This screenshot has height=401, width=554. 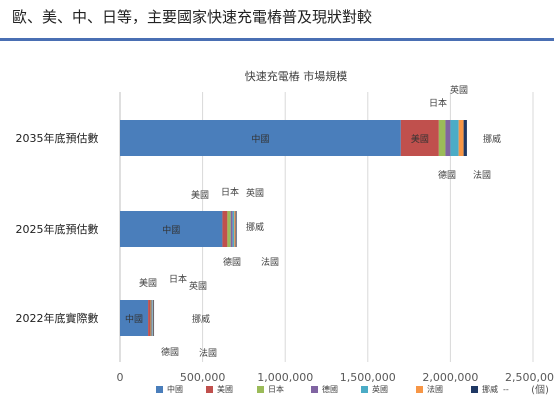 What do you see at coordinates (368, 377) in the screenshot?
I see `x-tick-label: 1,500,000` at bounding box center [368, 377].